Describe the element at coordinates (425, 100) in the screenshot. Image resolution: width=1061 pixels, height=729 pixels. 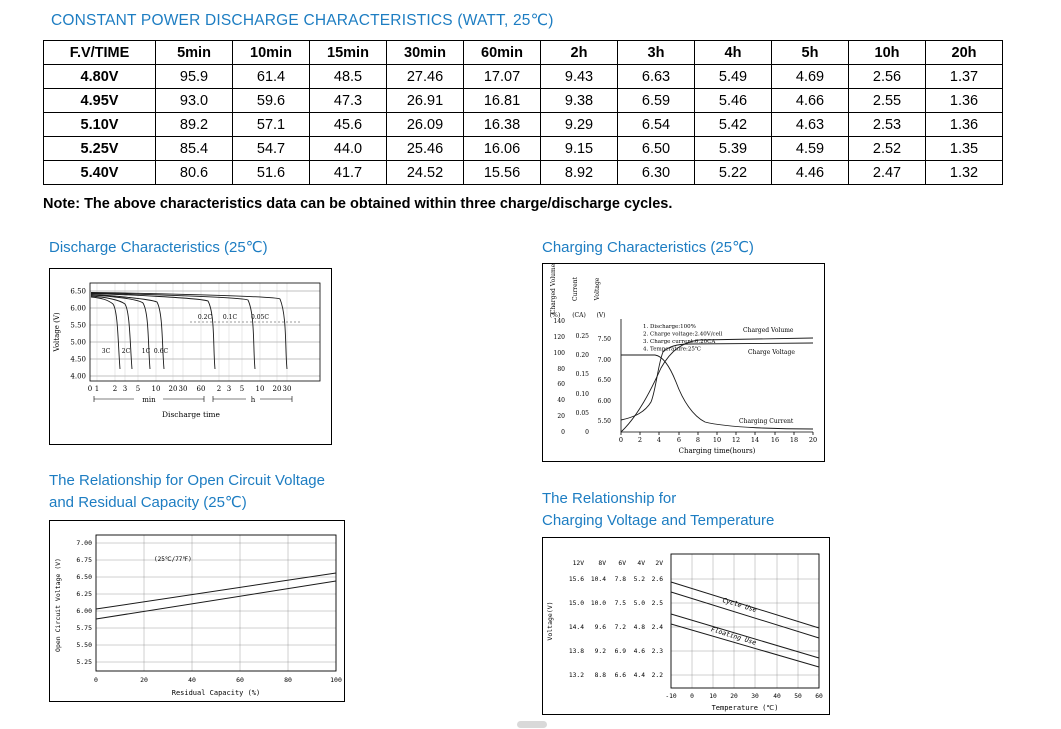
I see `table-cell: 26.91` at that location.